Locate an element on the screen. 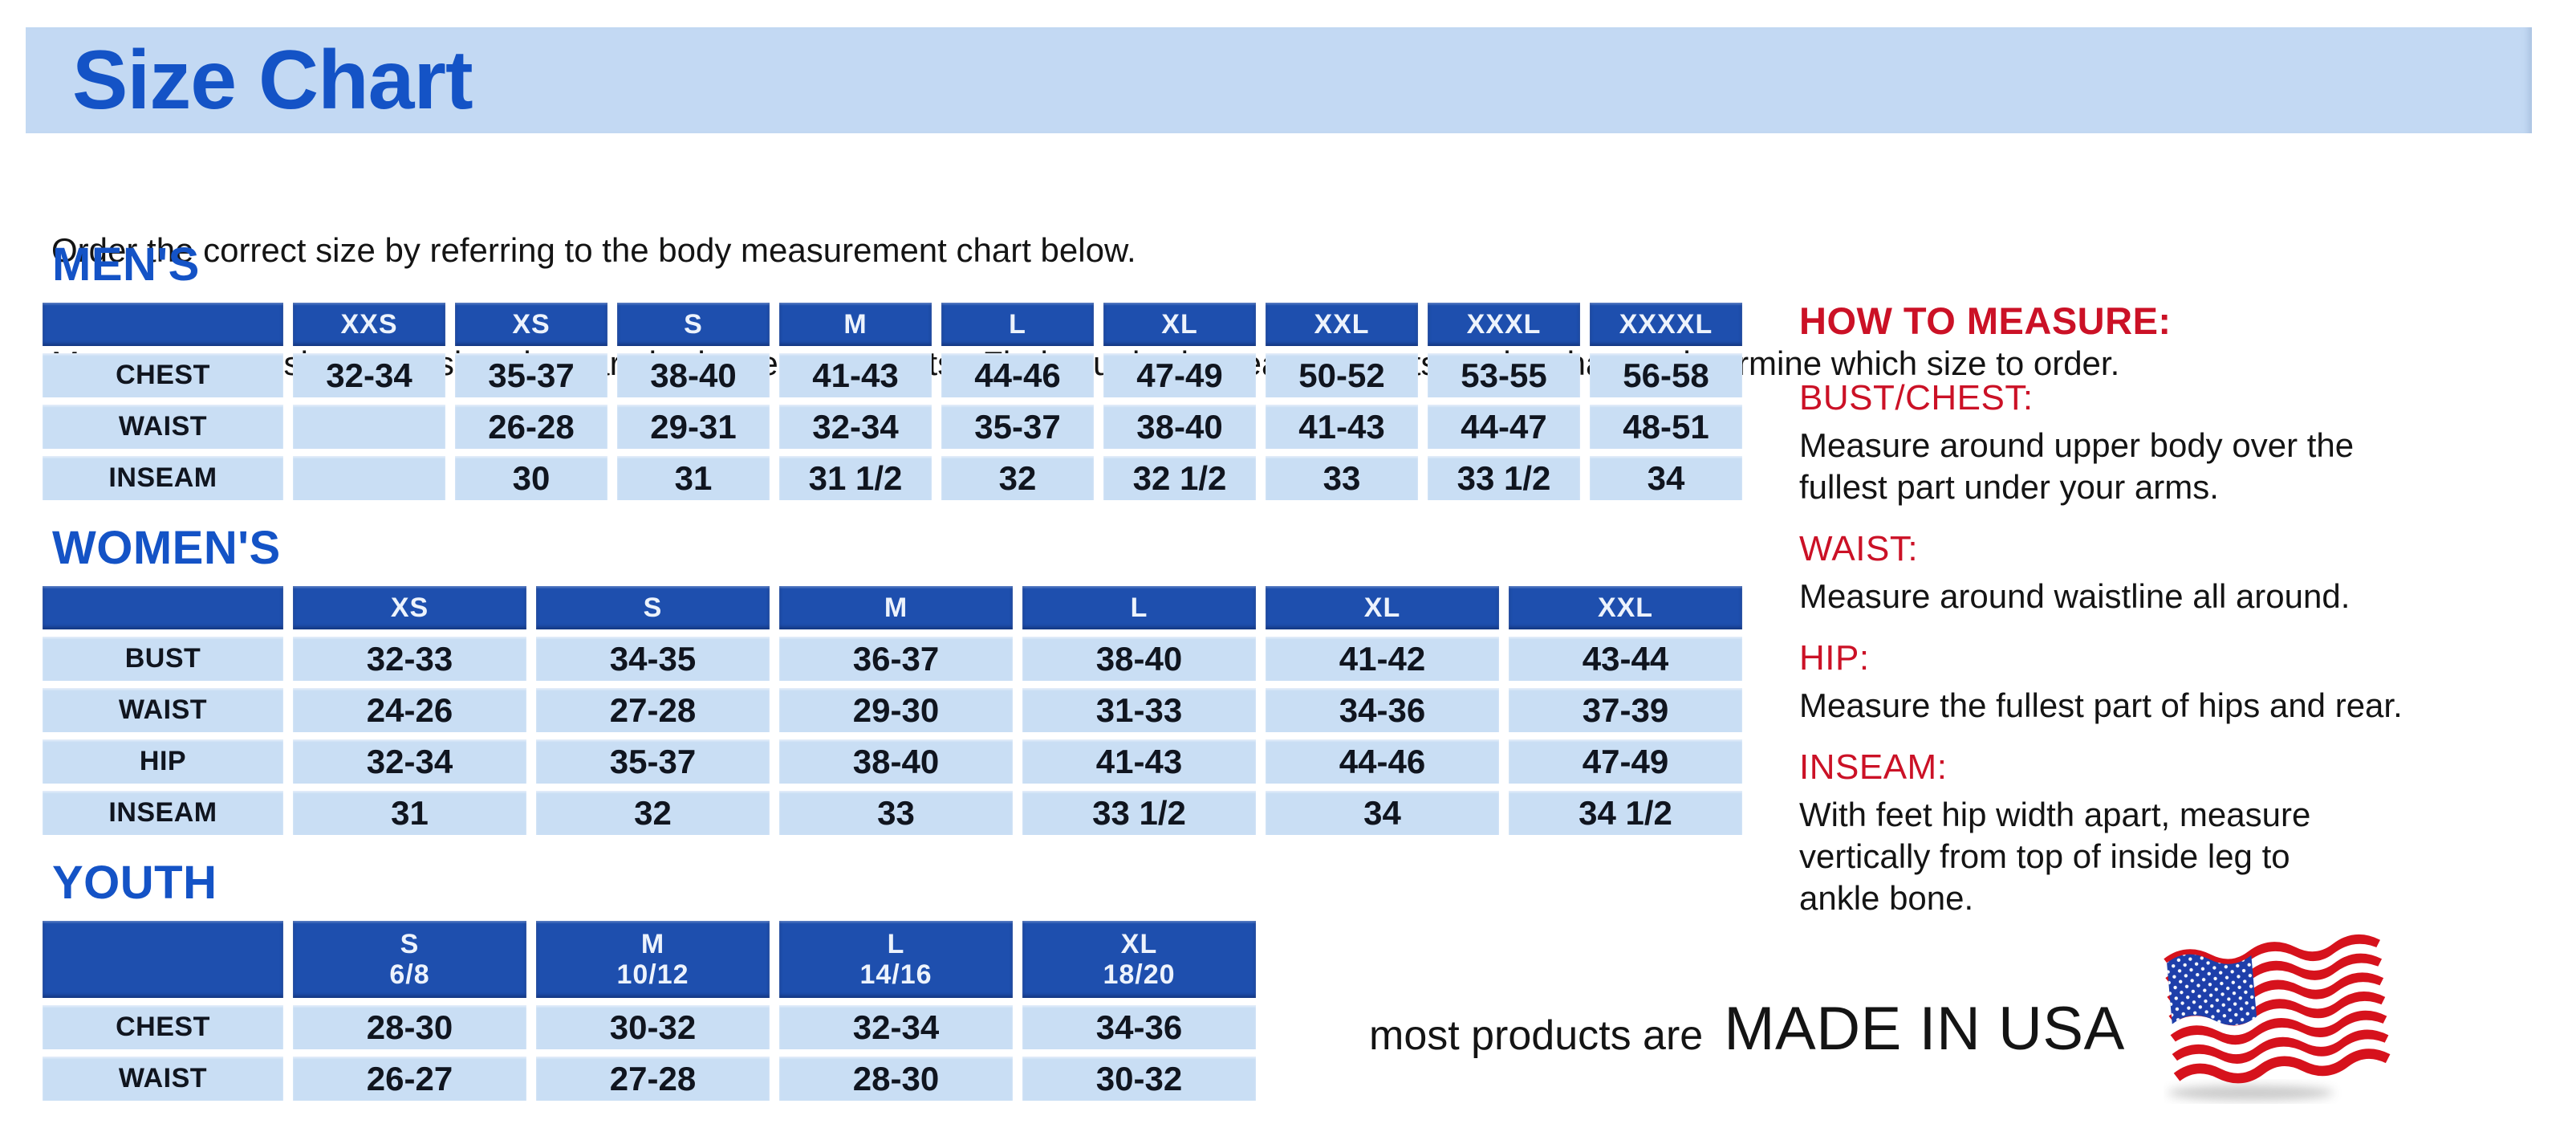 The height and width of the screenshot is (1132, 2576). size-column-header: XL is located at coordinates (1179, 324).